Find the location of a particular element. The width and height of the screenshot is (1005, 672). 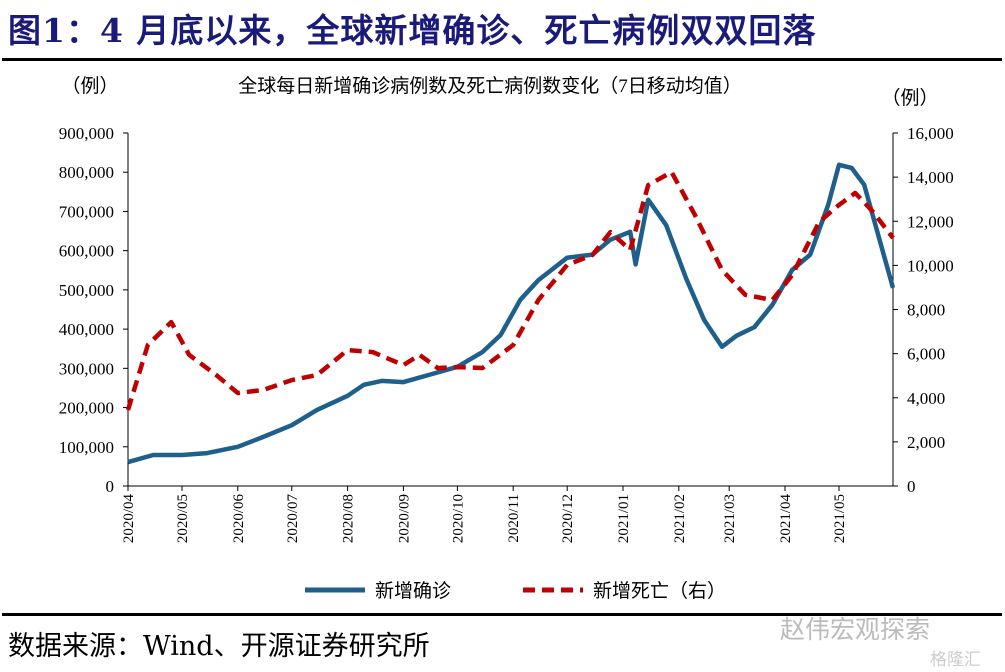

x-tick-label: 2020/04 is located at coordinates (129, 519).